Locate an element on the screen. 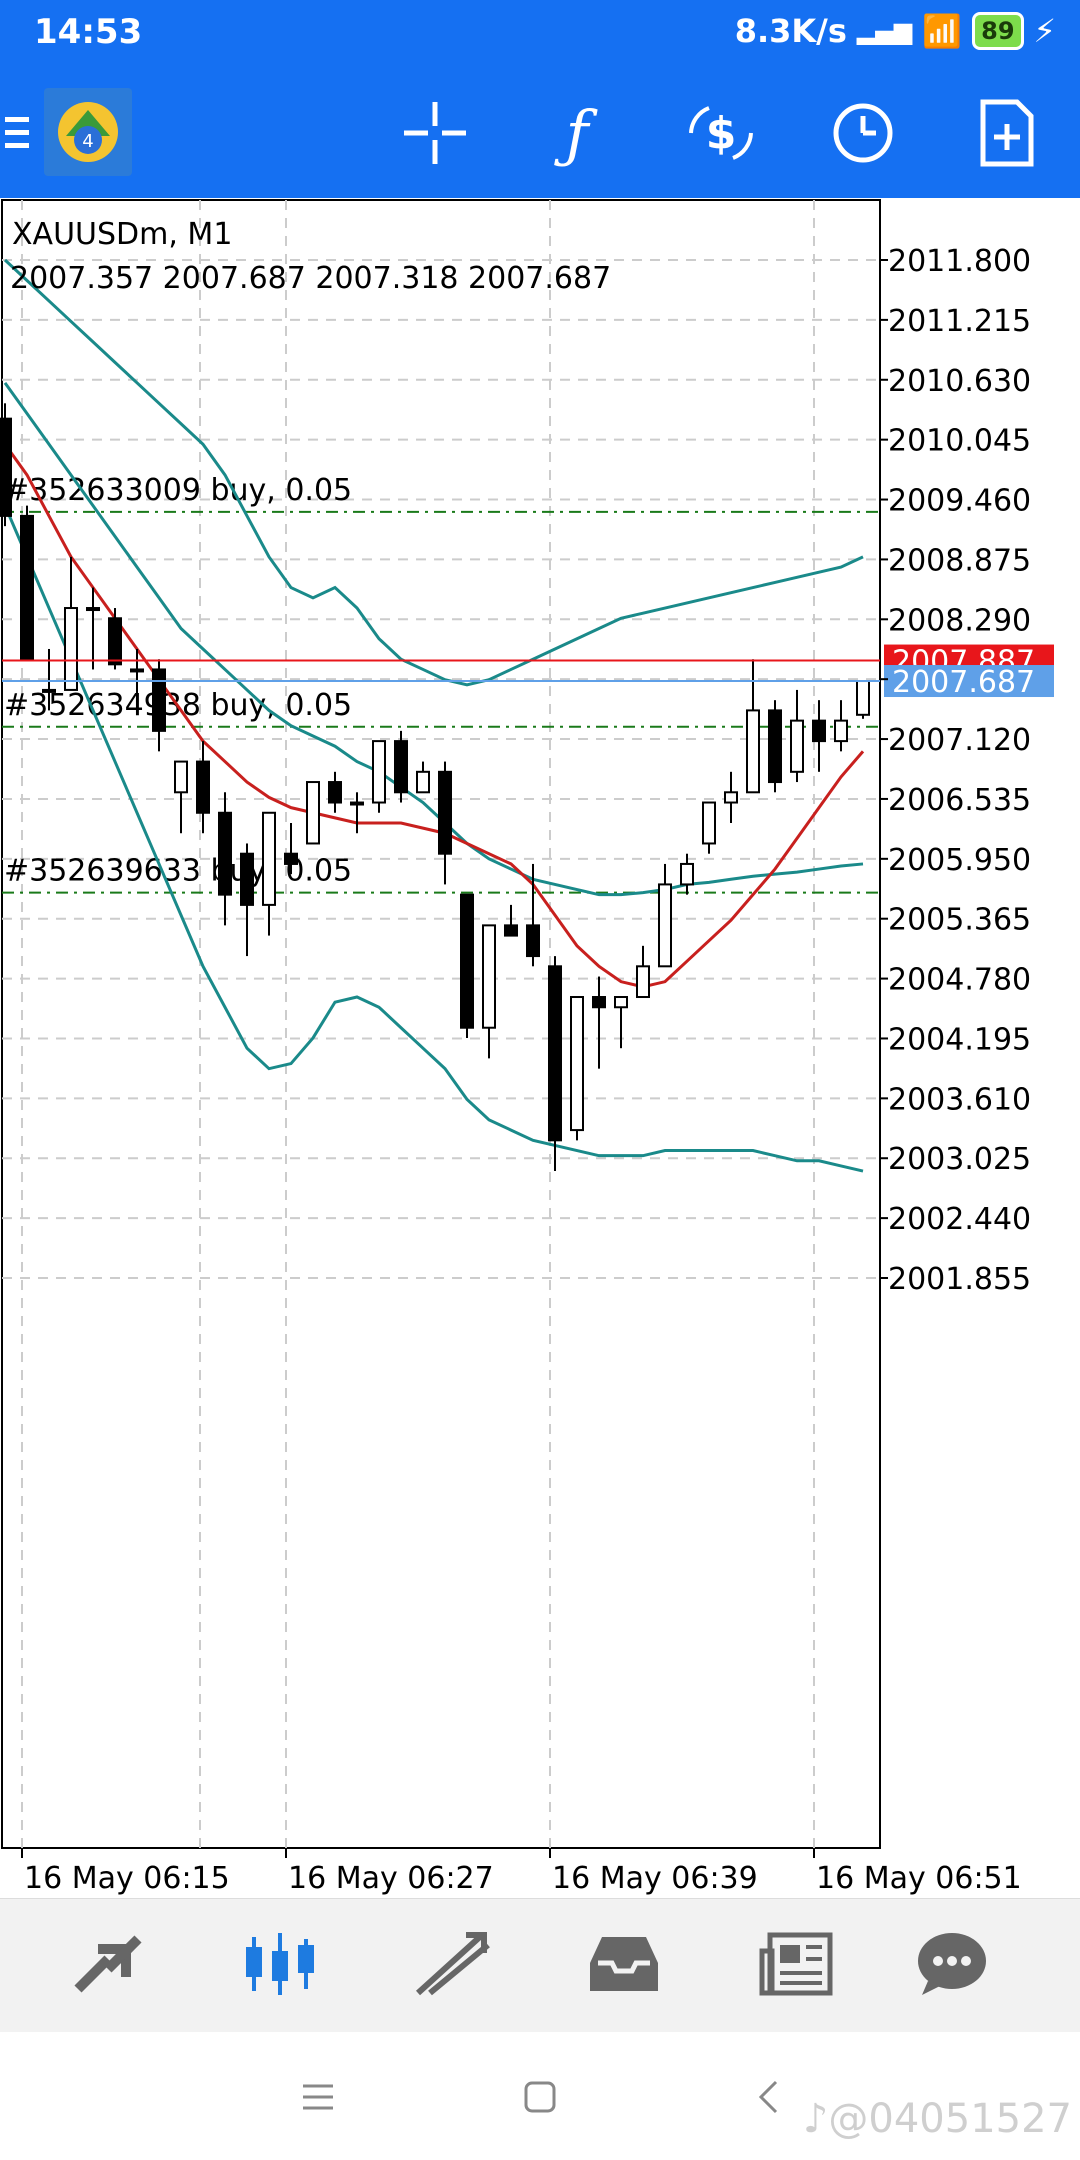 This screenshot has width=1080, height=2160. price-marker-label: 2007.687 is located at coordinates (963, 682).